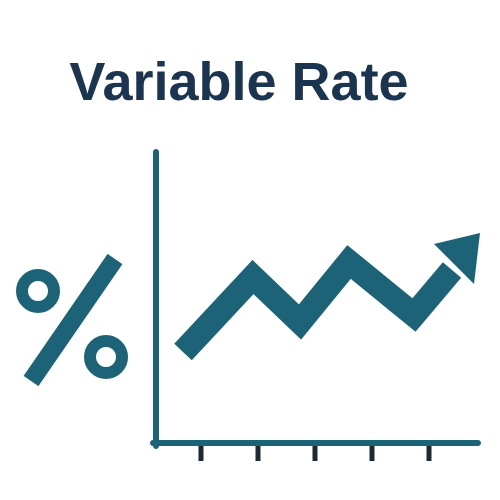  I want to click on percent-icon, so click(72, 320).